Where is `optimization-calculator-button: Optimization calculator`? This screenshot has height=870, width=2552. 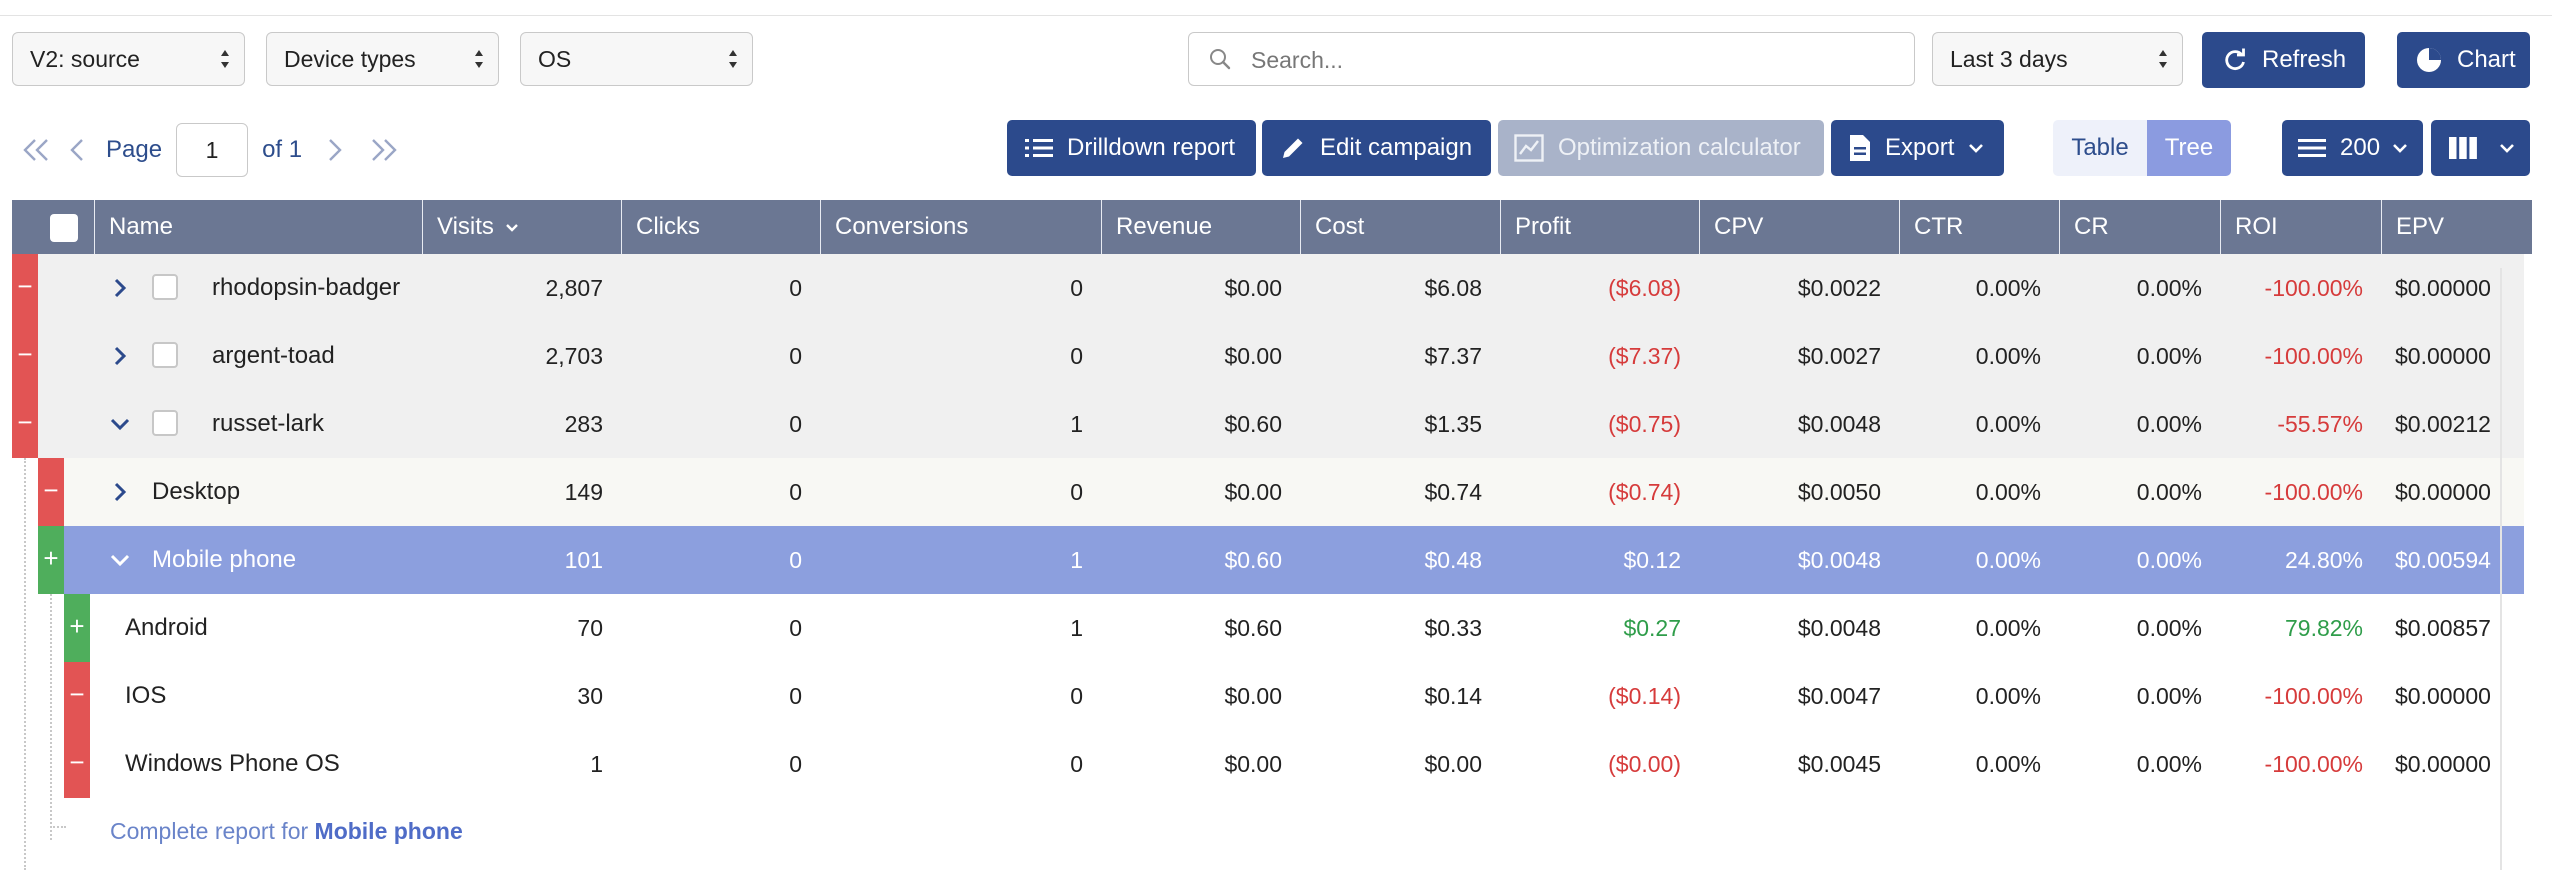 optimization-calculator-button: Optimization calculator is located at coordinates (1661, 148).